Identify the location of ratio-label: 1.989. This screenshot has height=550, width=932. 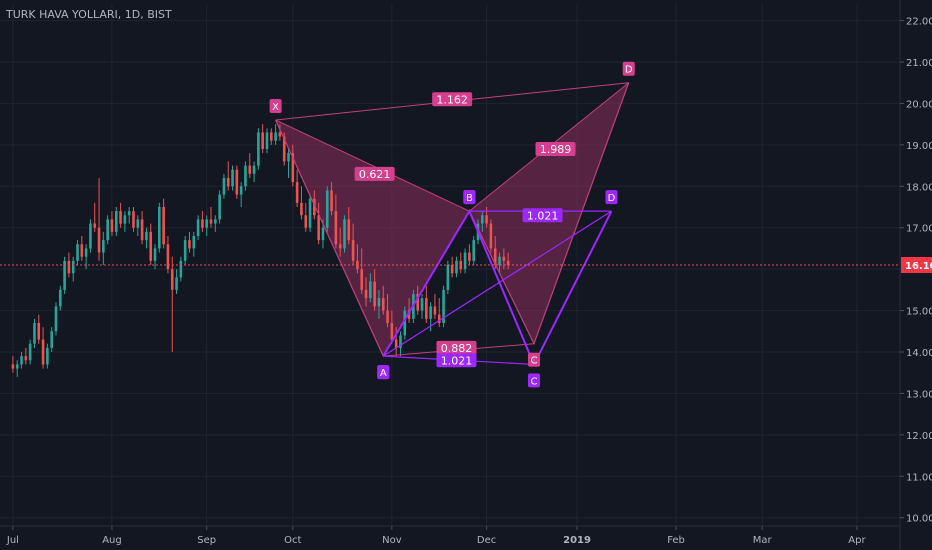
(556, 149).